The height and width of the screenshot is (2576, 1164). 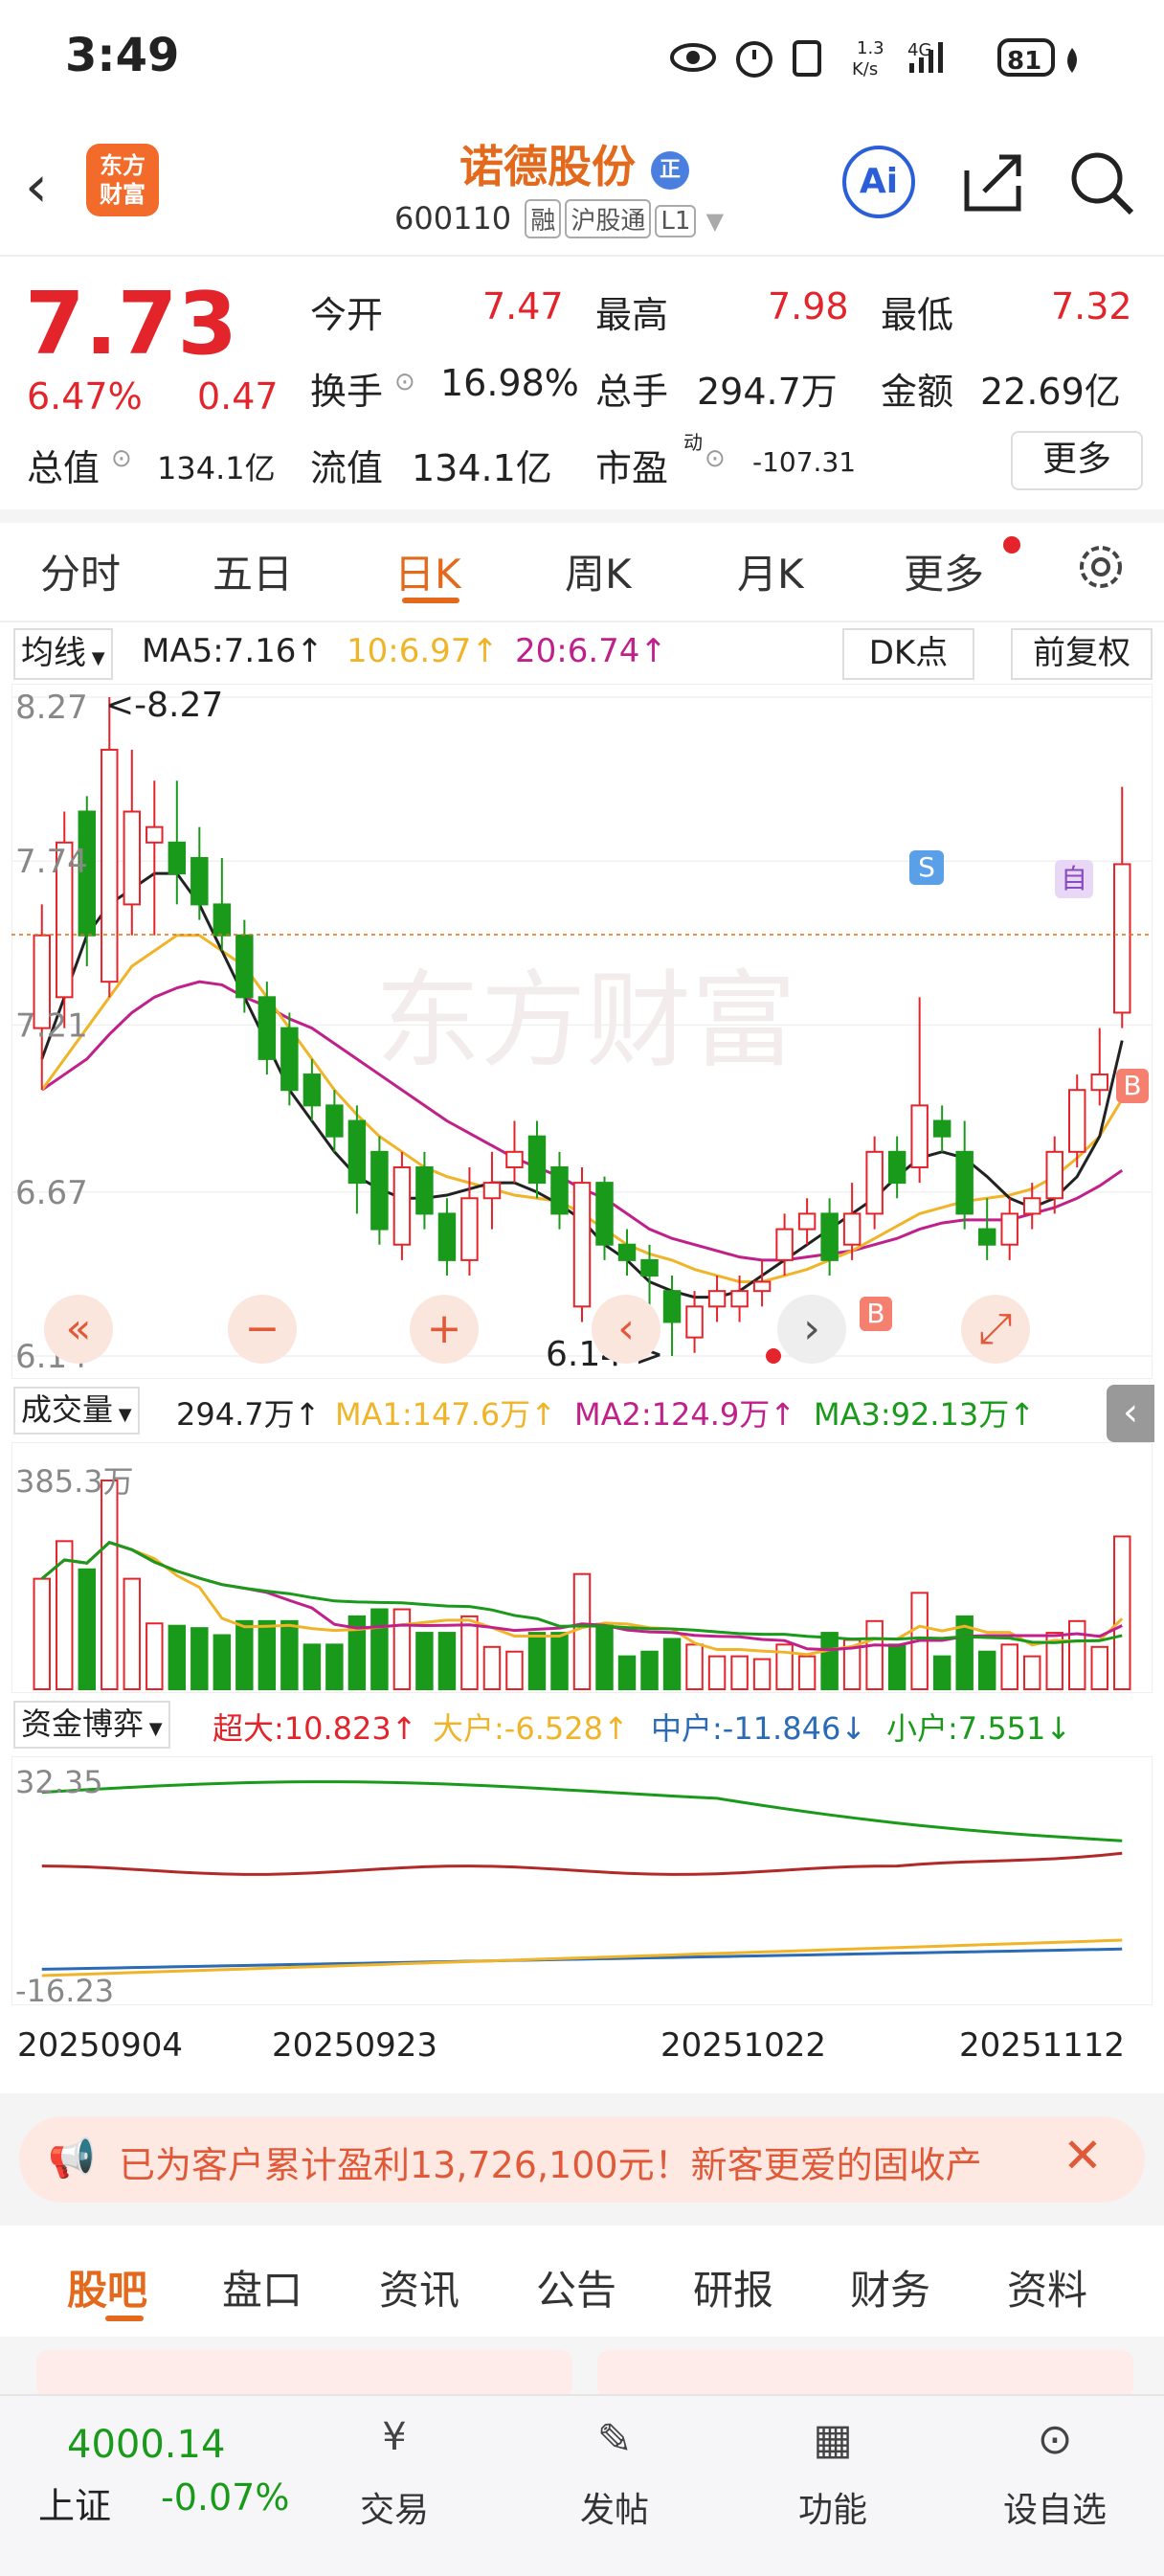 What do you see at coordinates (927, 867) in the screenshot?
I see `signal-s-marker: S` at bounding box center [927, 867].